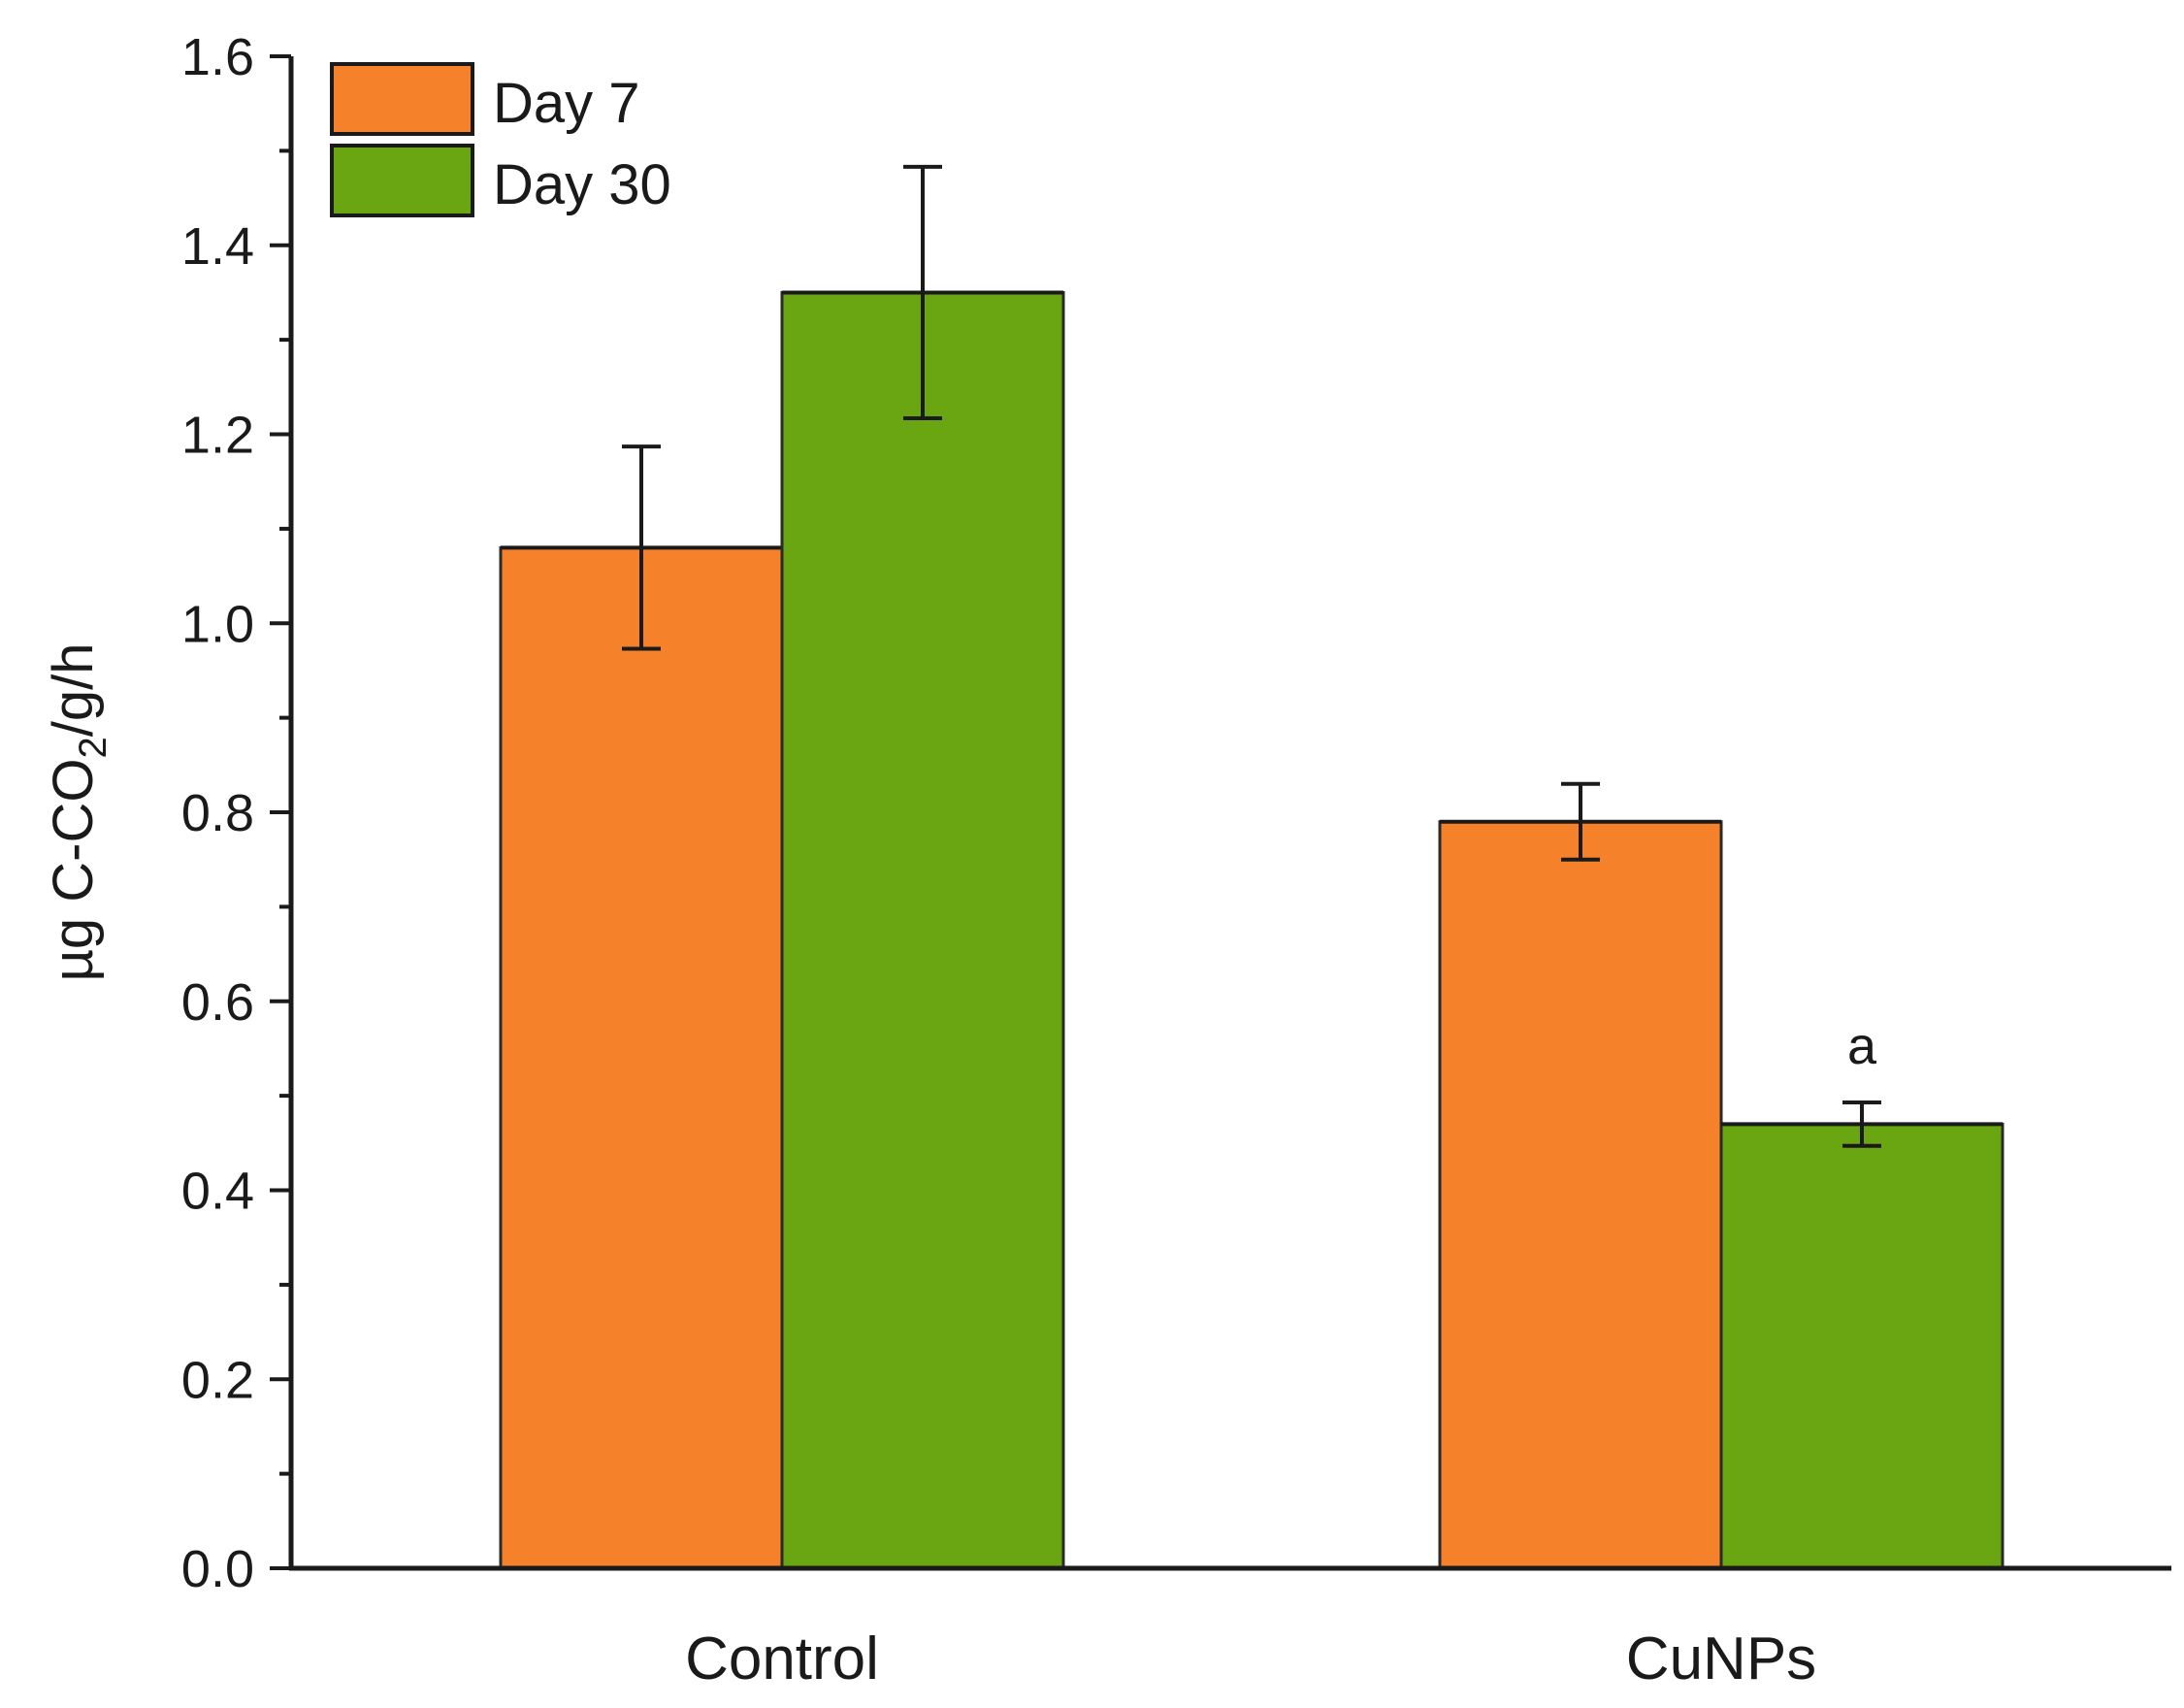 The height and width of the screenshot is (1708, 2184). Describe the element at coordinates (582, 184) in the screenshot. I see `legend-label-day-30: Day 30` at that location.